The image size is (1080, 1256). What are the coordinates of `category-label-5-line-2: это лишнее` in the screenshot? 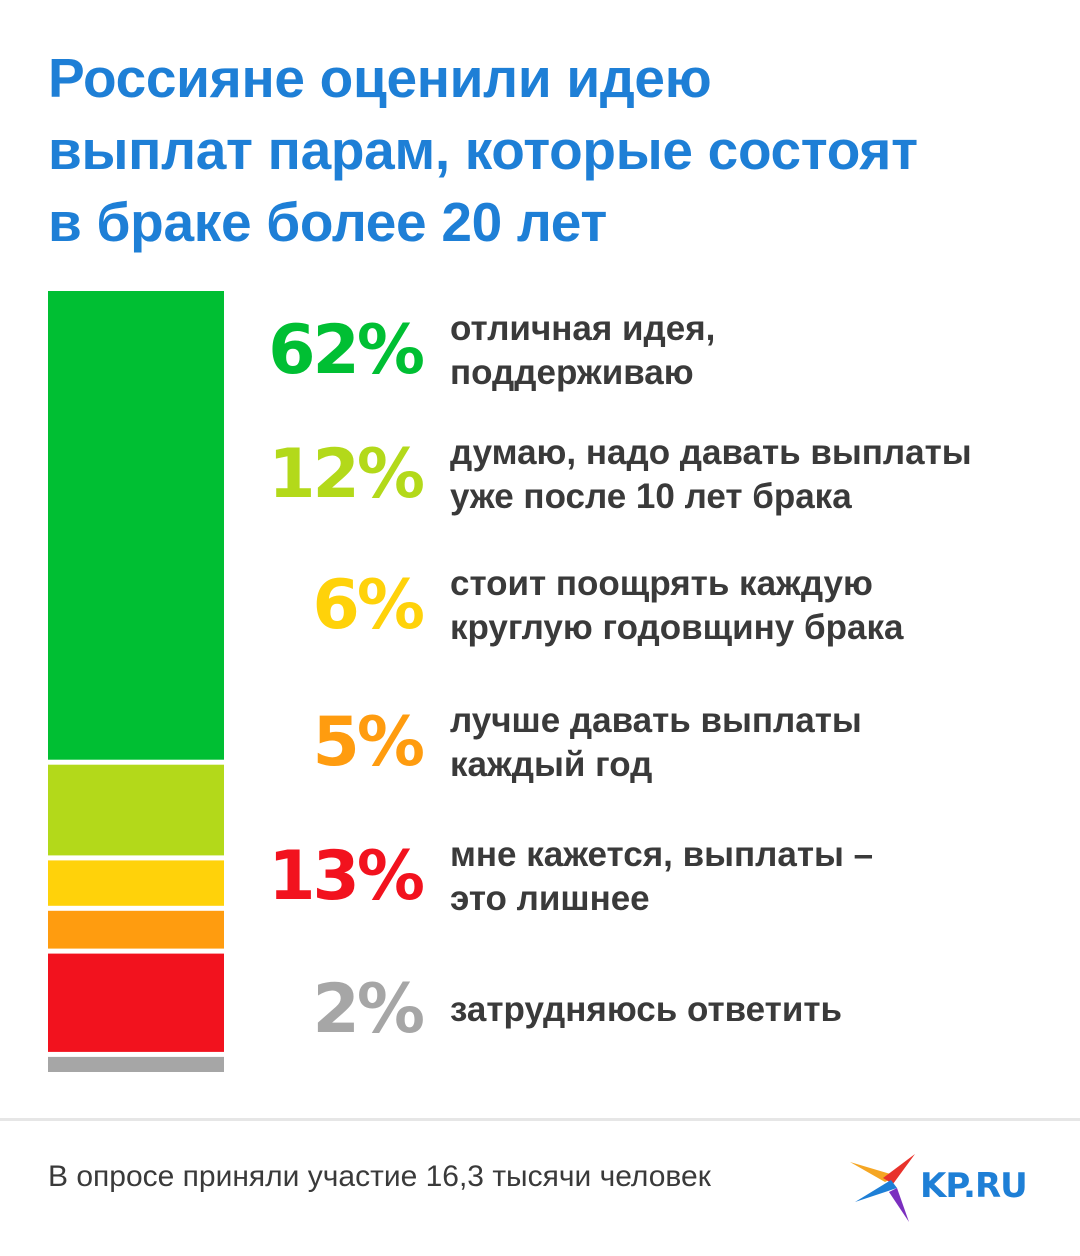 It's located at (550, 898).